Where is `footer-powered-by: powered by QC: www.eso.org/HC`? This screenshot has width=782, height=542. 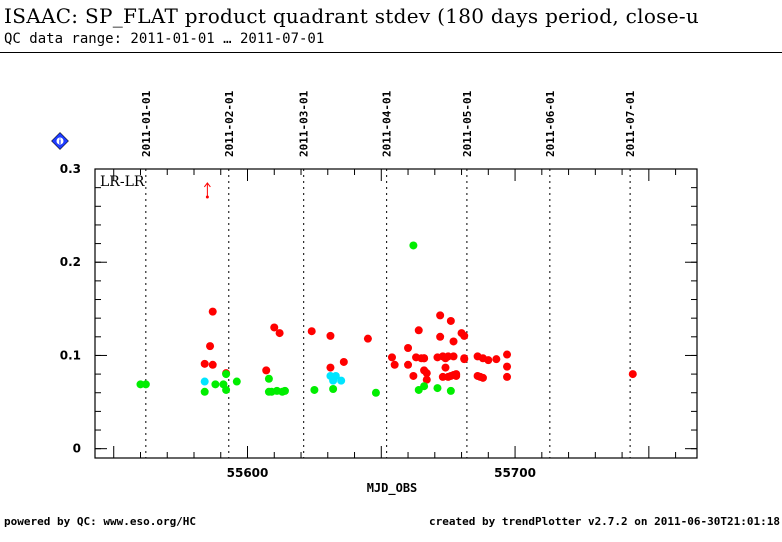 footer-powered-by: powered by QC: www.eso.org/HC is located at coordinates (100, 521).